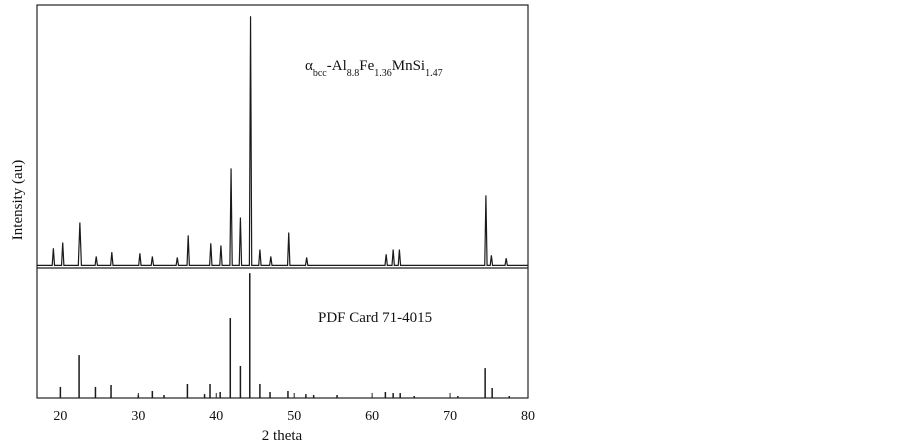 The height and width of the screenshot is (447, 902). Describe the element at coordinates (337, 66) in the screenshot. I see `annotation-part: -Al` at that location.